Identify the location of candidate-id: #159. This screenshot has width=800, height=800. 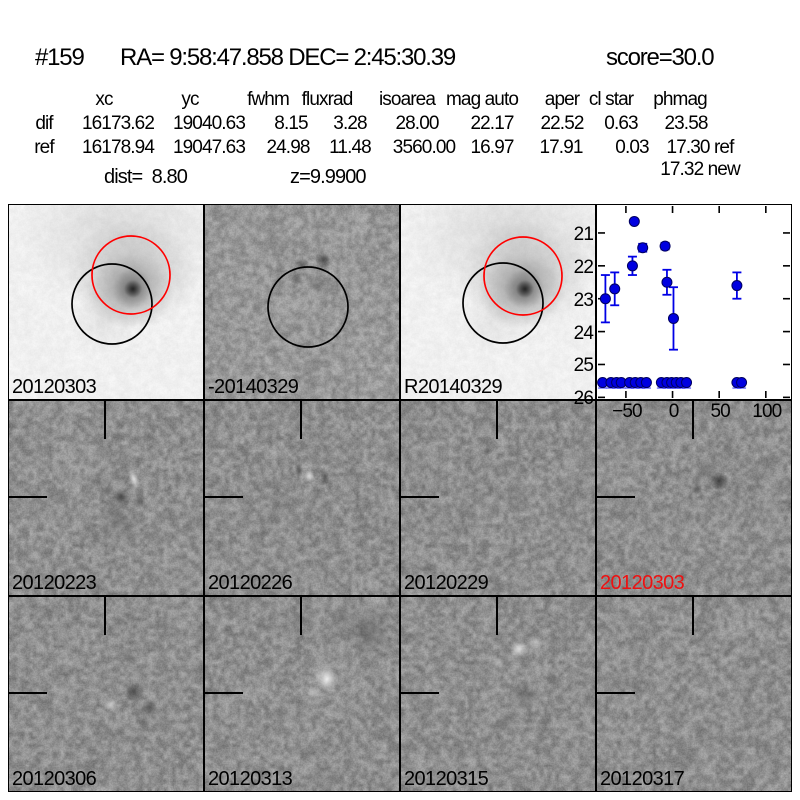
(60, 57).